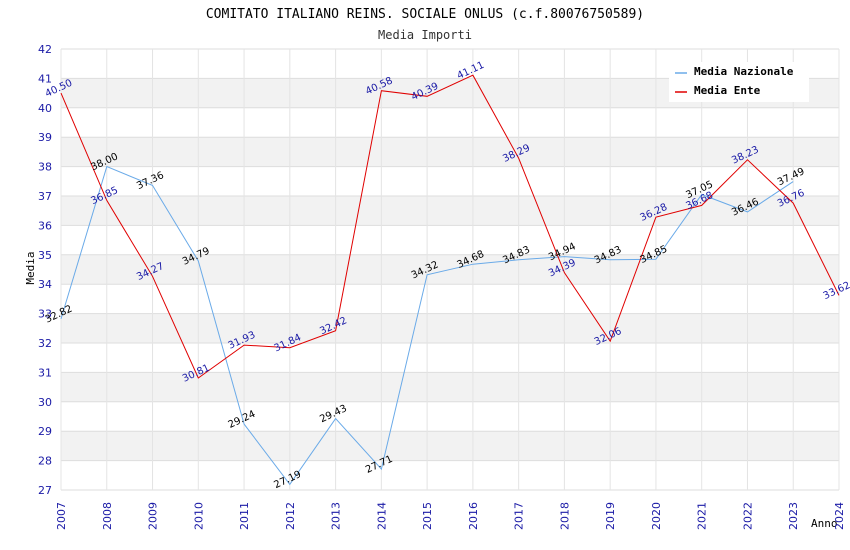 Image resolution: width=850 pixels, height=550 pixels. What do you see at coordinates (45, 255) in the screenshot?
I see `y-tick-label: 35` at bounding box center [45, 255].